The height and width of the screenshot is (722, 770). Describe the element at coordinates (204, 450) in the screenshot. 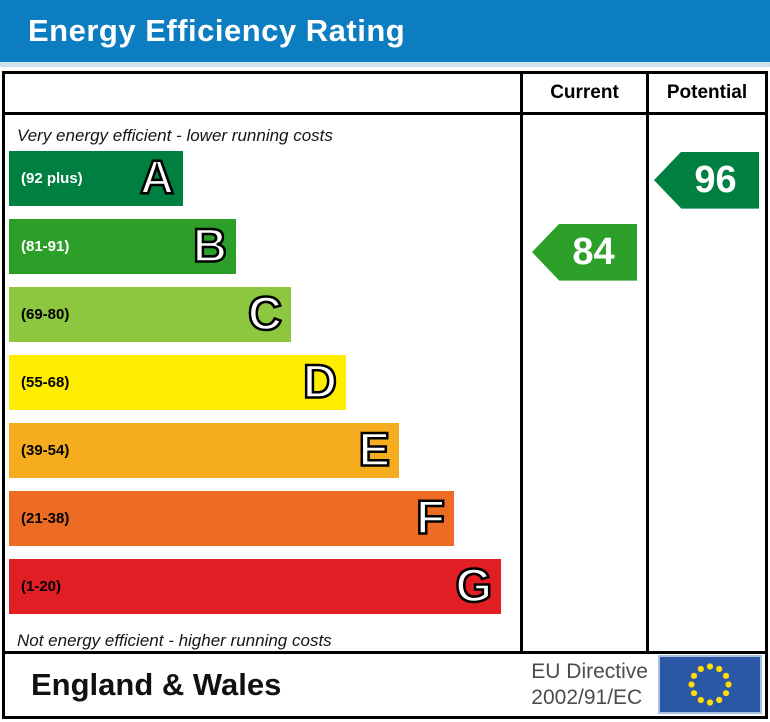

I see `band-e: (39-54) E` at that location.